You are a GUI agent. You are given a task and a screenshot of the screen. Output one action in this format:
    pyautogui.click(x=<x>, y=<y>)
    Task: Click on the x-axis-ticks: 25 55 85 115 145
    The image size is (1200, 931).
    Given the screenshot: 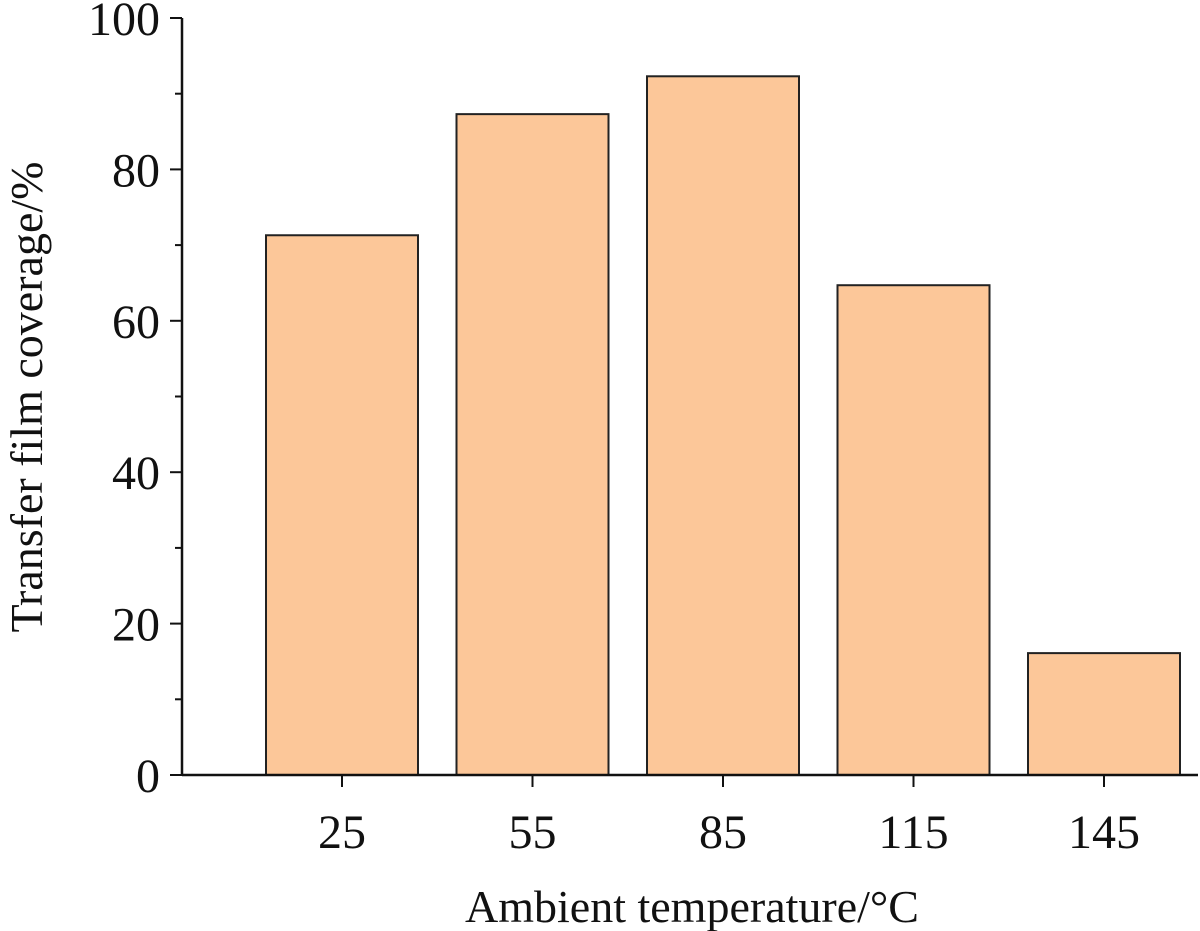 What is the action you would take?
    pyautogui.click(x=729, y=817)
    